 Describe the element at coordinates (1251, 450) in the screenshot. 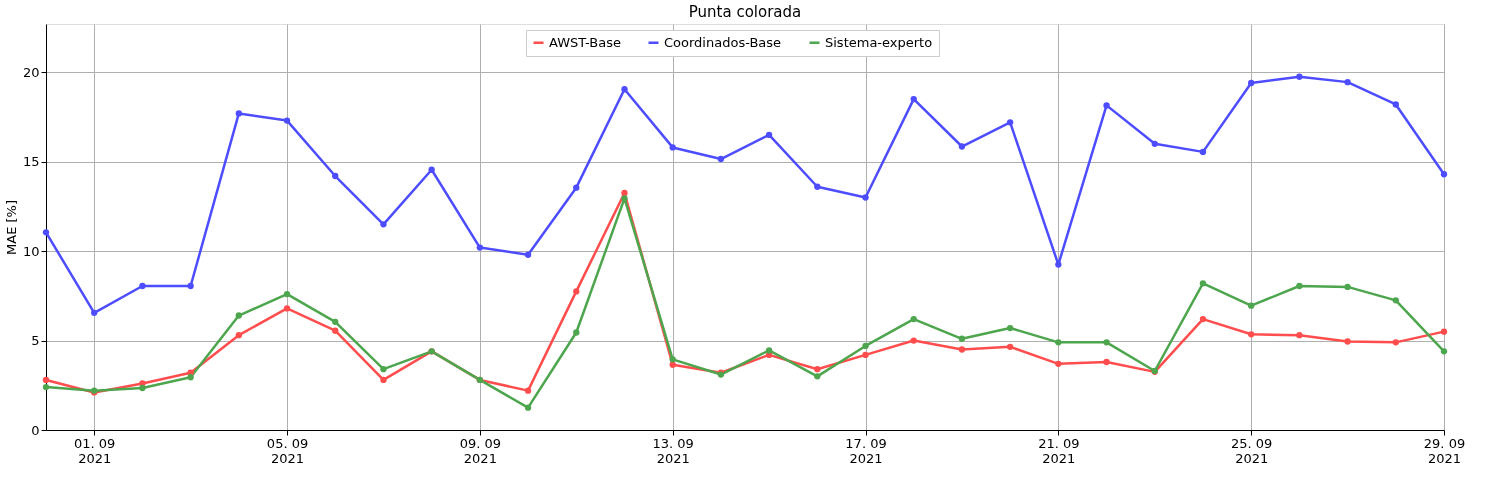

I see `x-tick-label: 25. 09 2021` at that location.